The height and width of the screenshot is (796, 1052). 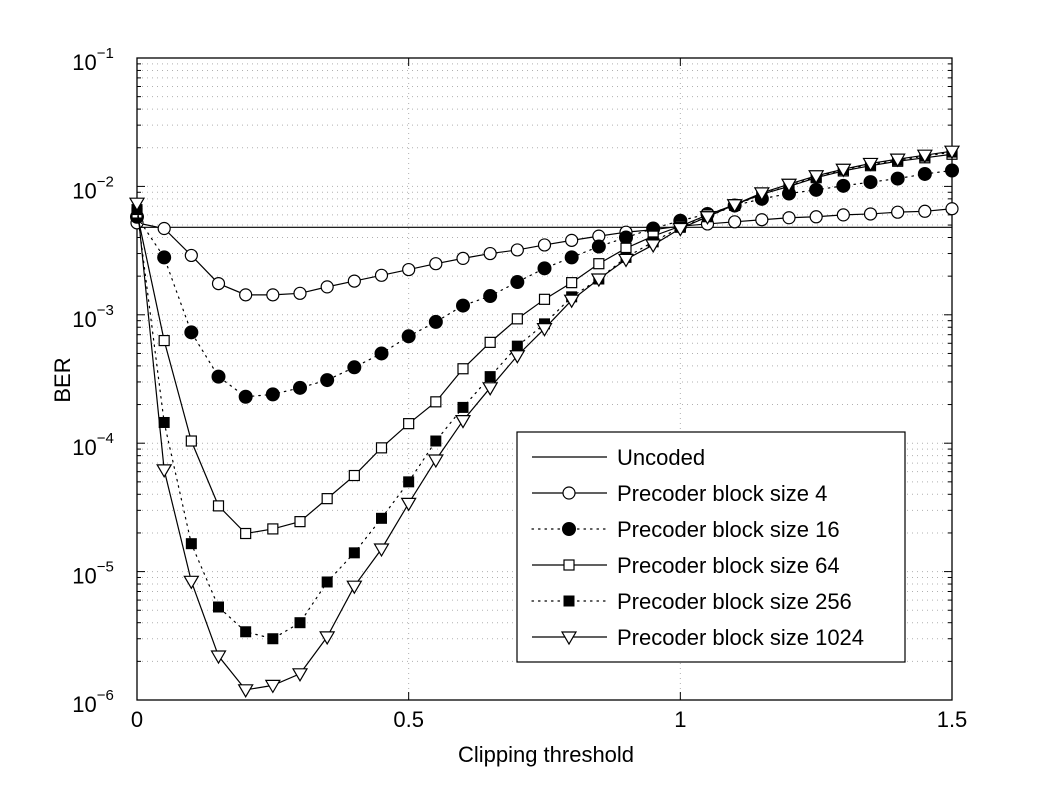 What do you see at coordinates (740, 637) in the screenshot?
I see `legend-label: Precoder block size 1024` at bounding box center [740, 637].